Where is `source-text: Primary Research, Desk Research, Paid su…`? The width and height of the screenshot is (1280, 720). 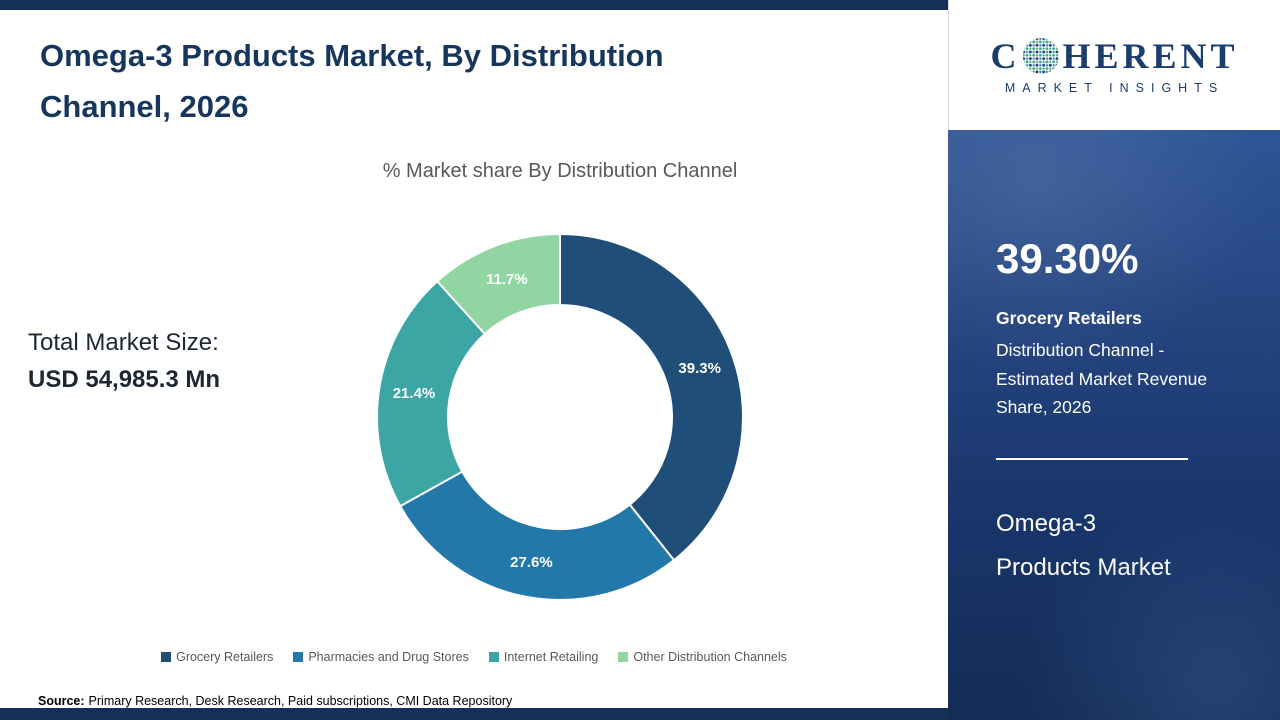
source-text: Primary Research, Desk Research, Paid su… is located at coordinates (300, 701).